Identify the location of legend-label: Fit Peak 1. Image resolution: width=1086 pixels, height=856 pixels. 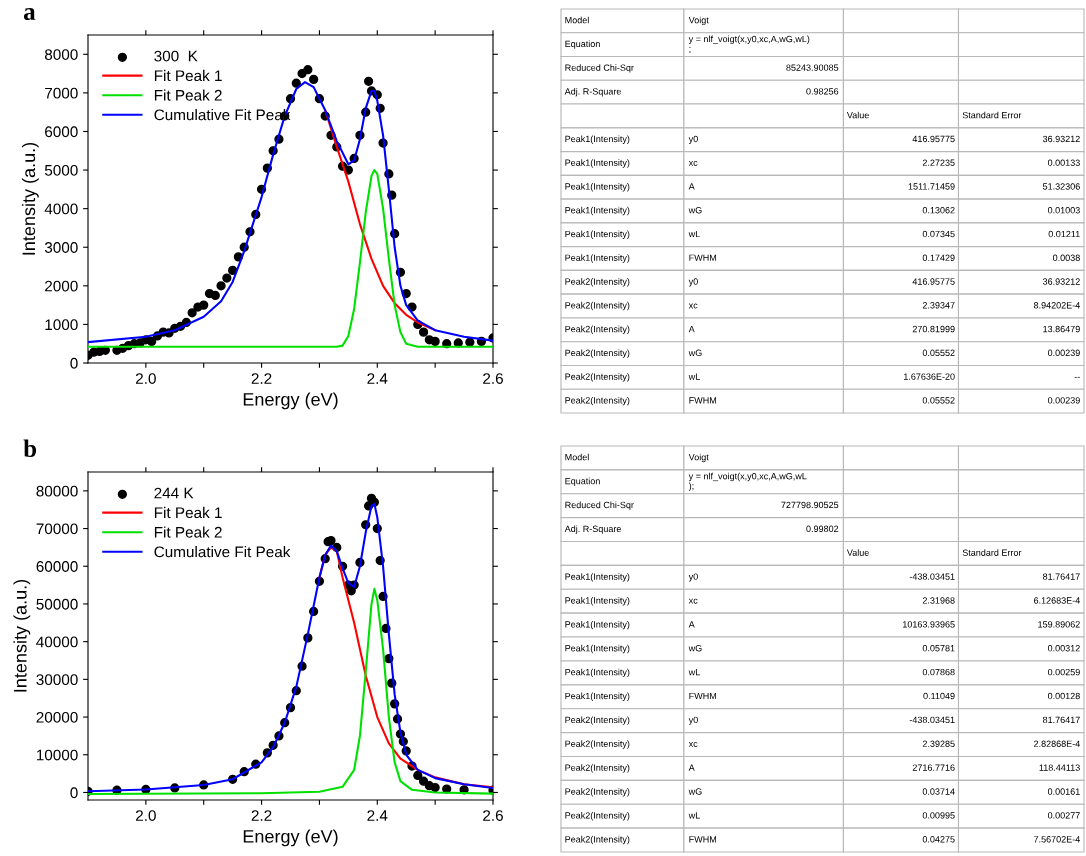
(188, 75).